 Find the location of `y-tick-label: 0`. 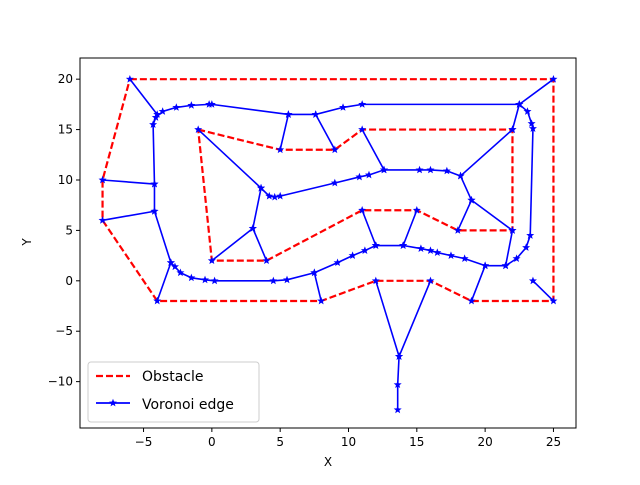

y-tick-label: 0 is located at coordinates (69, 281).